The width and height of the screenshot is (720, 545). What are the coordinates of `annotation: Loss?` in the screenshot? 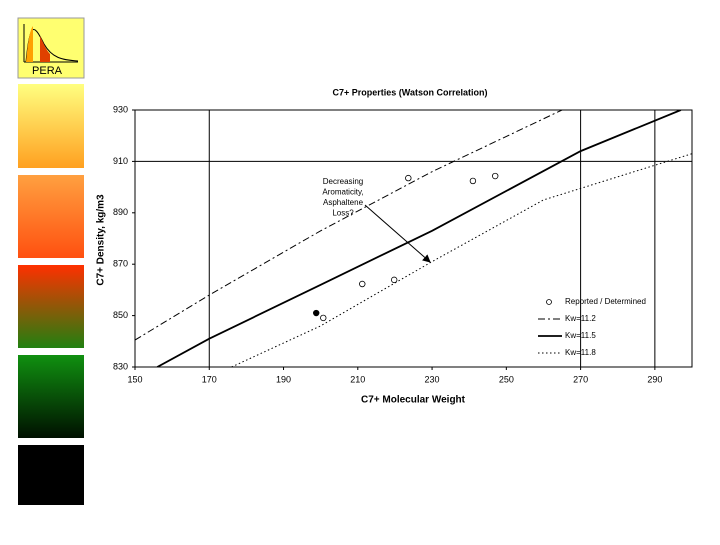 It's located at (343, 213).